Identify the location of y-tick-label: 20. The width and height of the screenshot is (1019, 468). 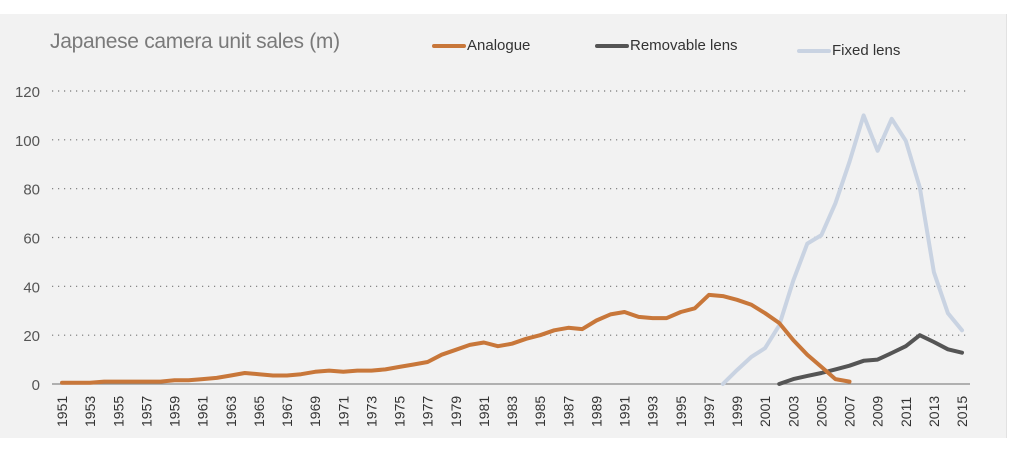
(31, 336).